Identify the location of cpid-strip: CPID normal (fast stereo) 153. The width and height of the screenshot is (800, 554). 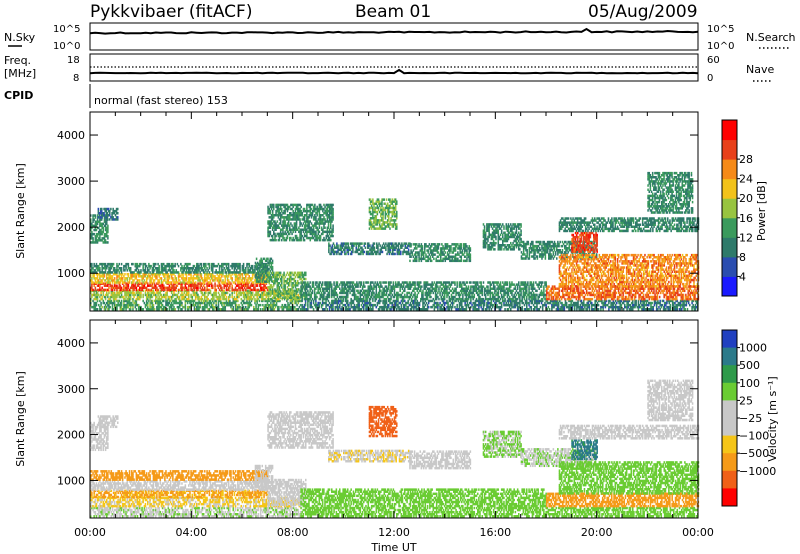
(116, 96).